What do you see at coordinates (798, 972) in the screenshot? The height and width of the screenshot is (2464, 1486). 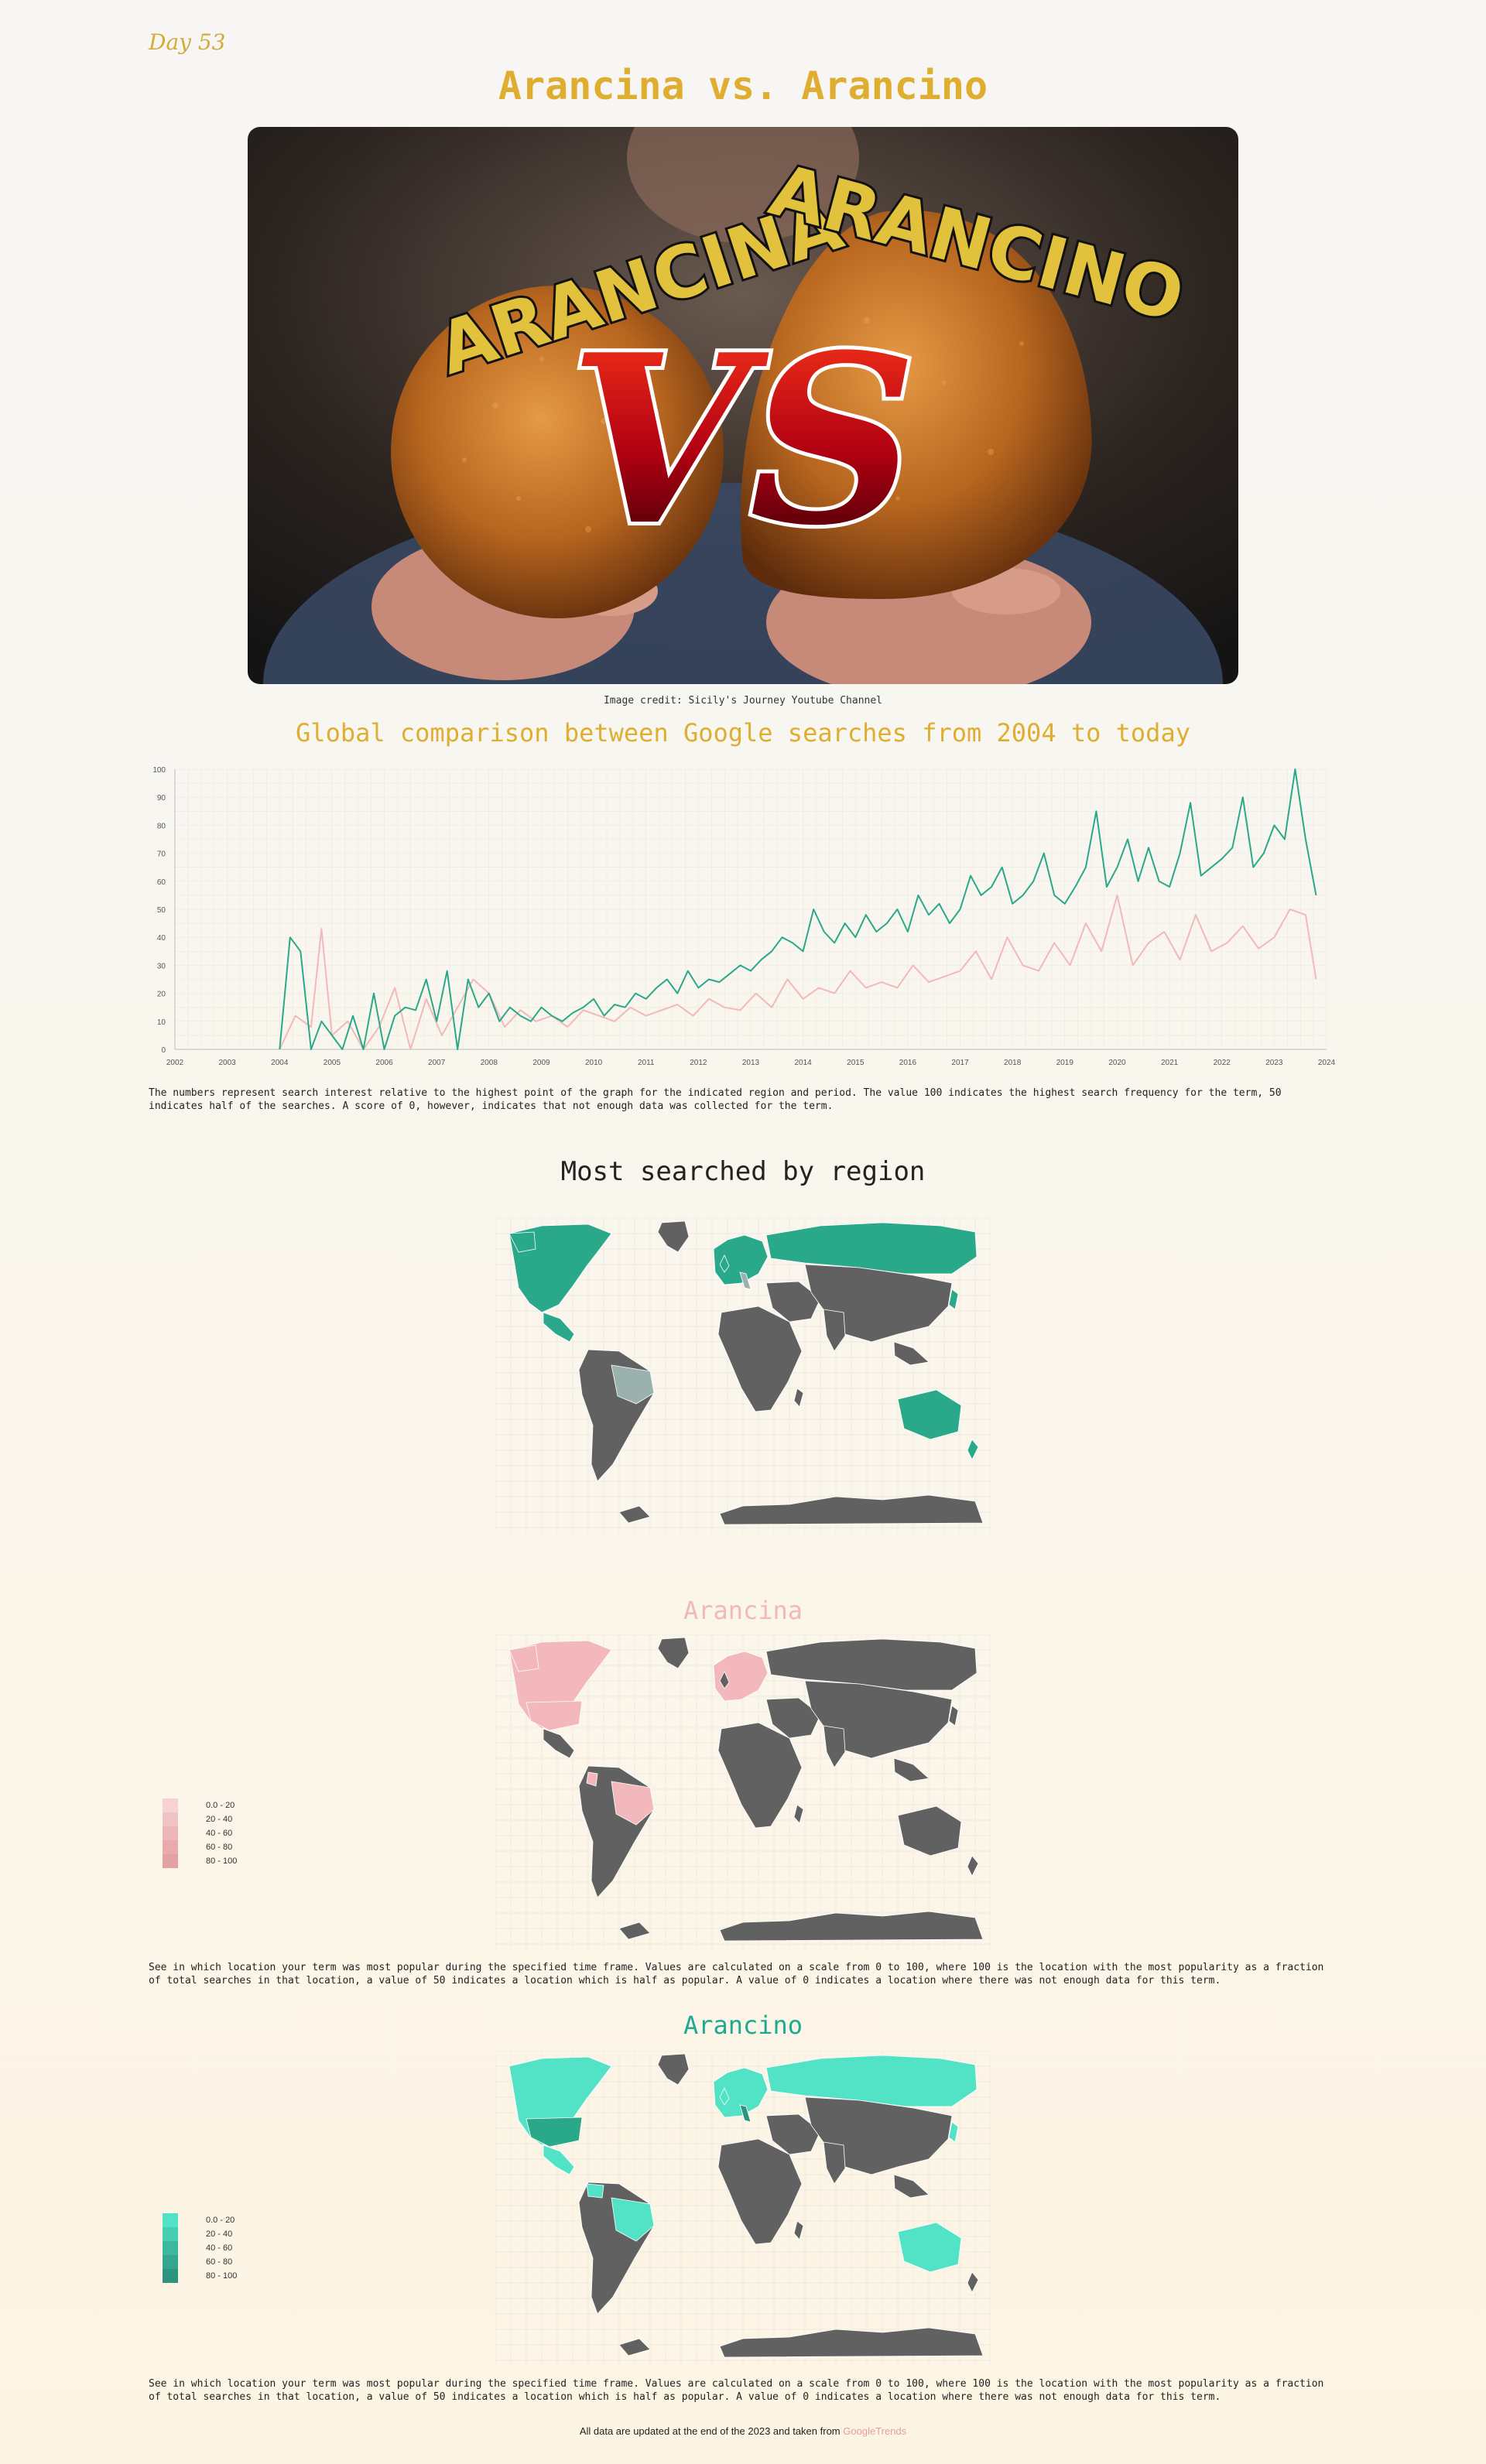 I see `series-line-arancina` at bounding box center [798, 972].